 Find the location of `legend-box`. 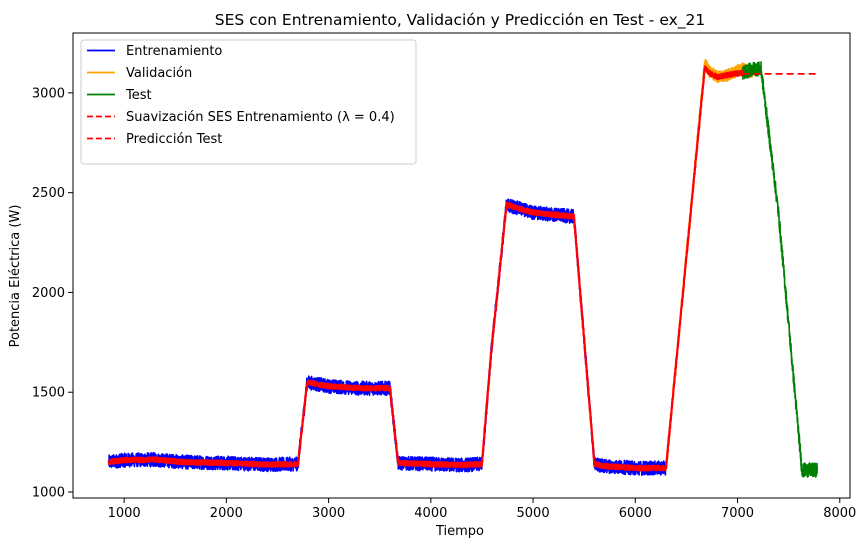

legend-box is located at coordinates (248, 102).